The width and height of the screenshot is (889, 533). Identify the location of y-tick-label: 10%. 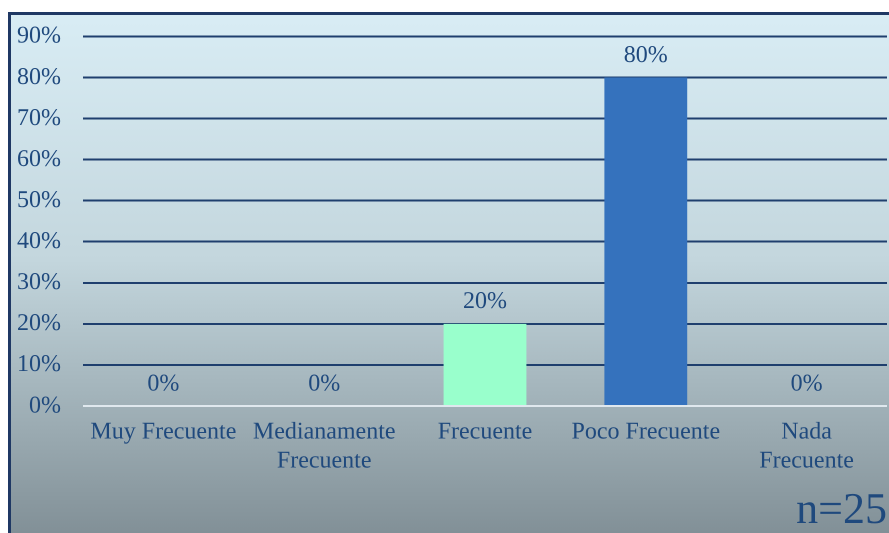
(39, 364).